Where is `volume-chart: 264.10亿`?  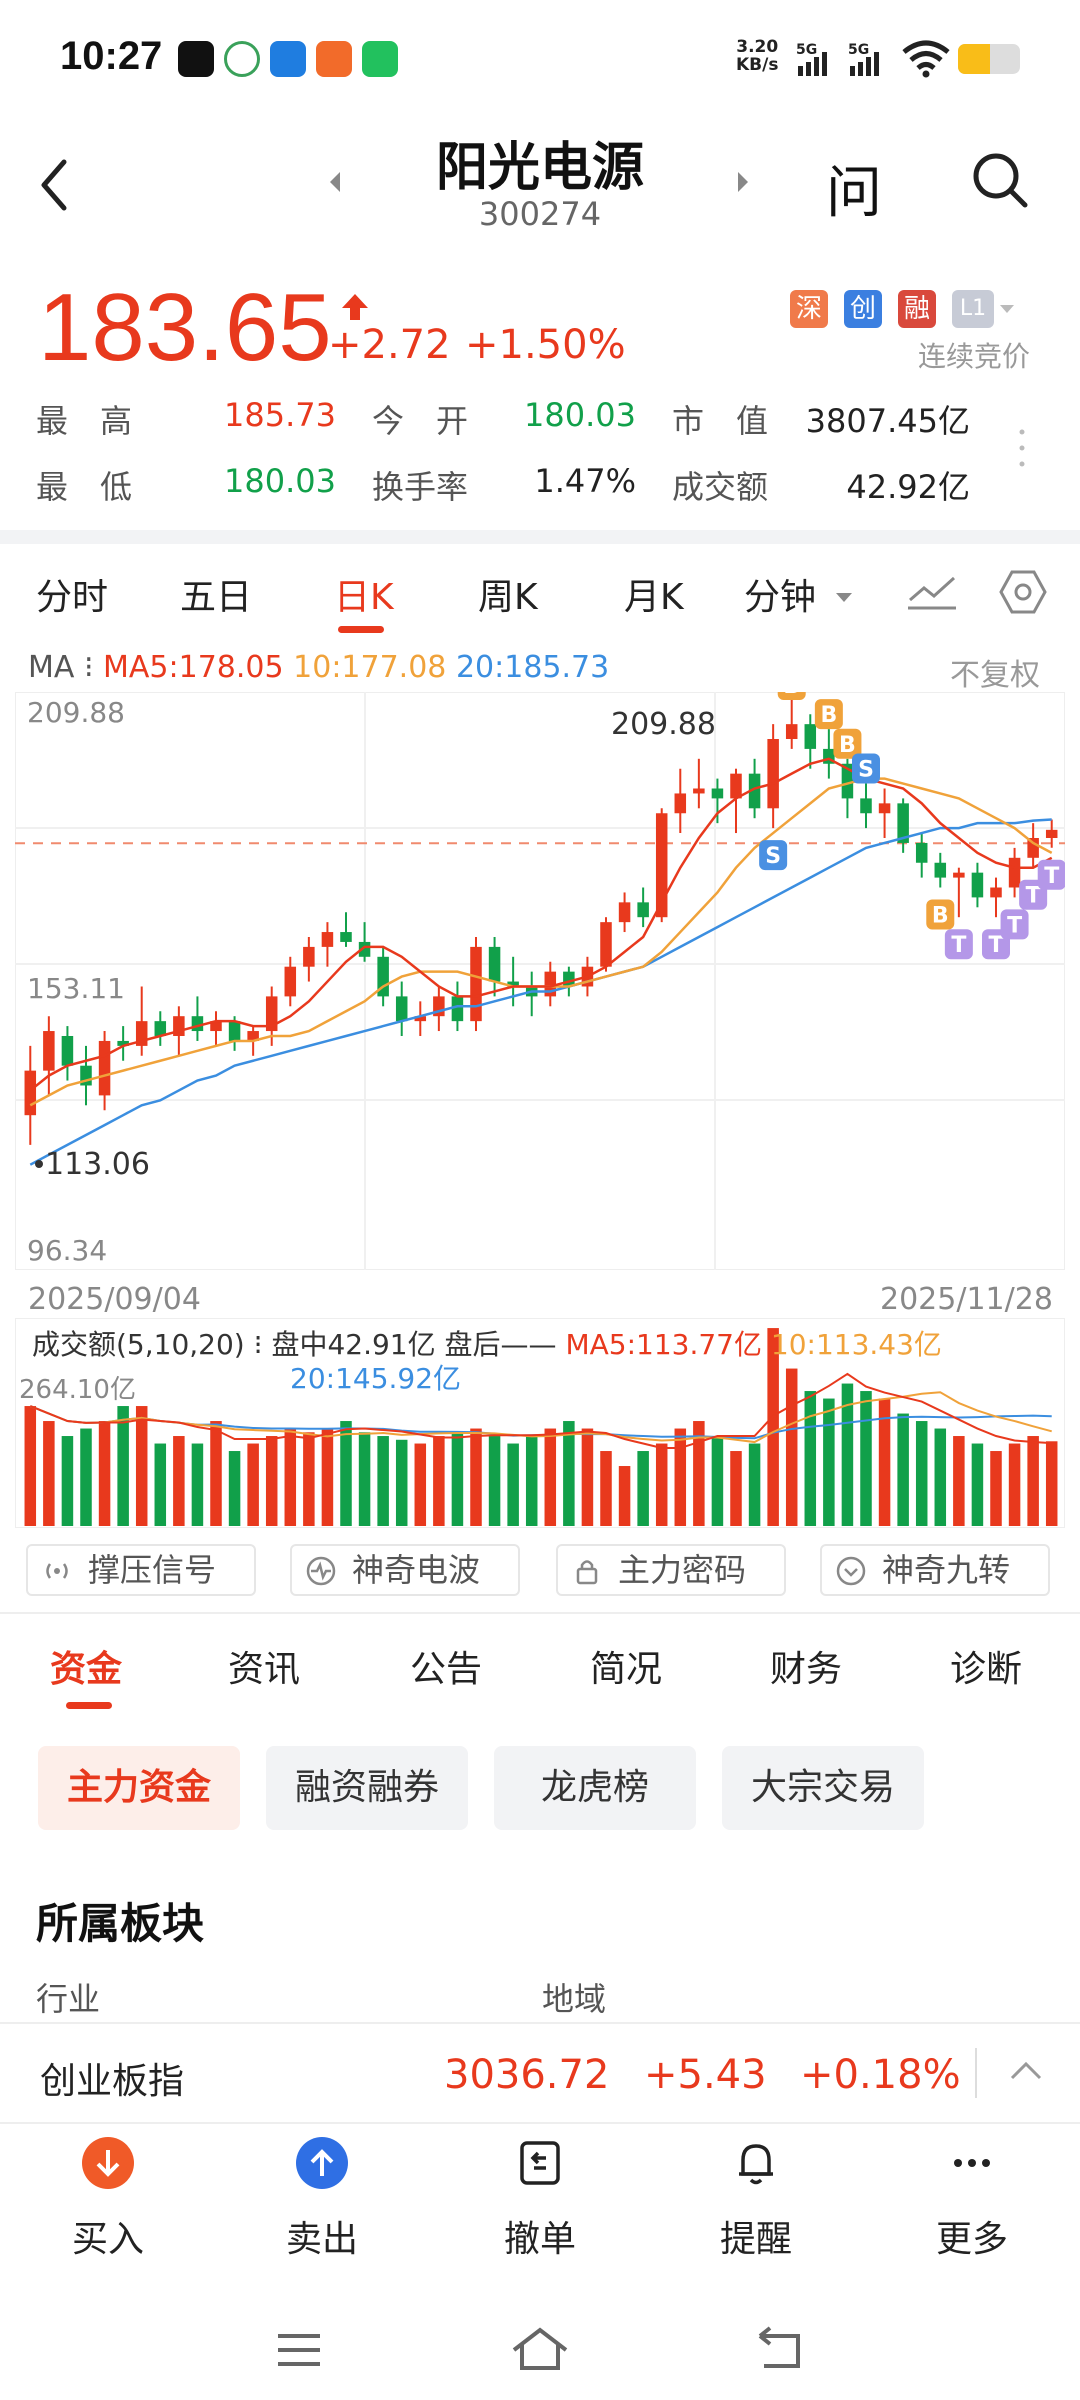
volume-chart: 264.10亿 is located at coordinates (540, 1423).